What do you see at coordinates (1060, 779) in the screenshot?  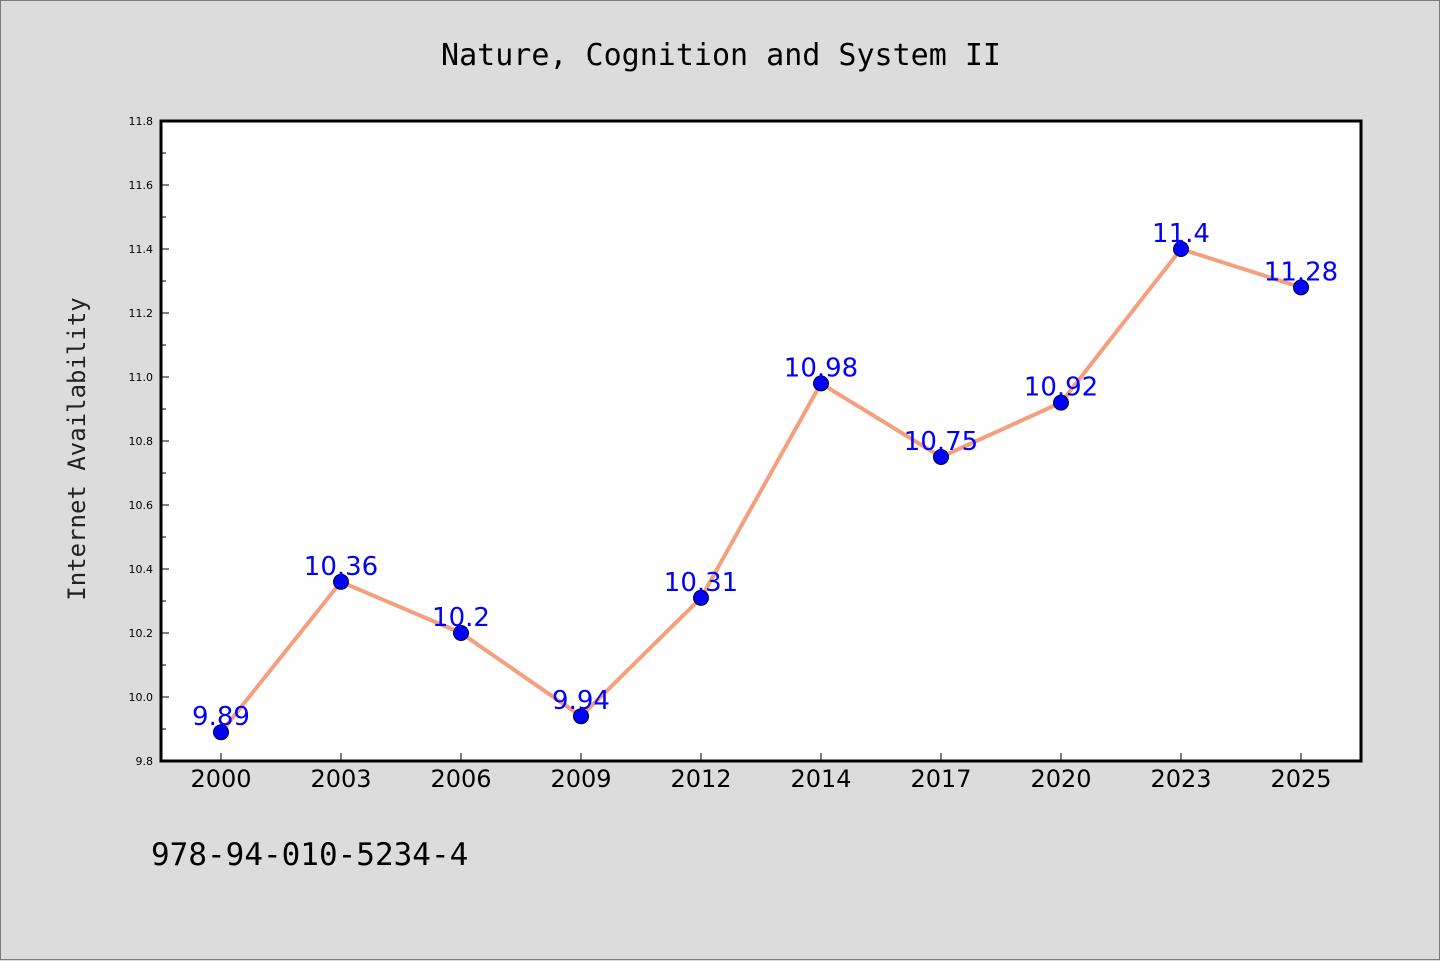 I see `x-tick-label: 2020` at bounding box center [1060, 779].